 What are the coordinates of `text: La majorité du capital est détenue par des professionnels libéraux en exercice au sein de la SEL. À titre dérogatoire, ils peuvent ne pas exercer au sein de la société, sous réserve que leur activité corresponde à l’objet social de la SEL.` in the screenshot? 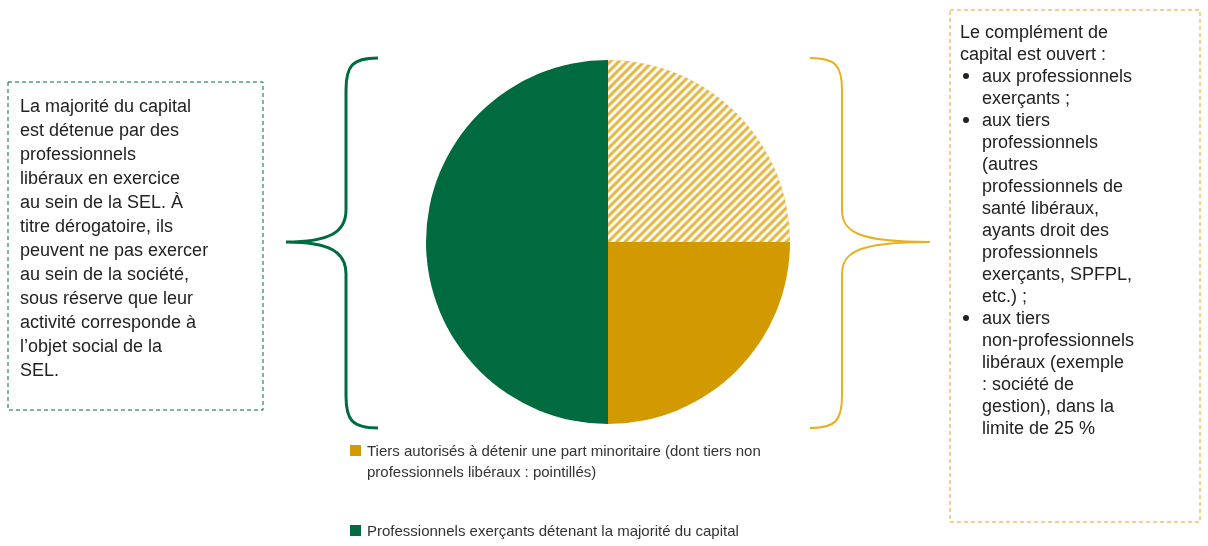 It's located at (114, 238).